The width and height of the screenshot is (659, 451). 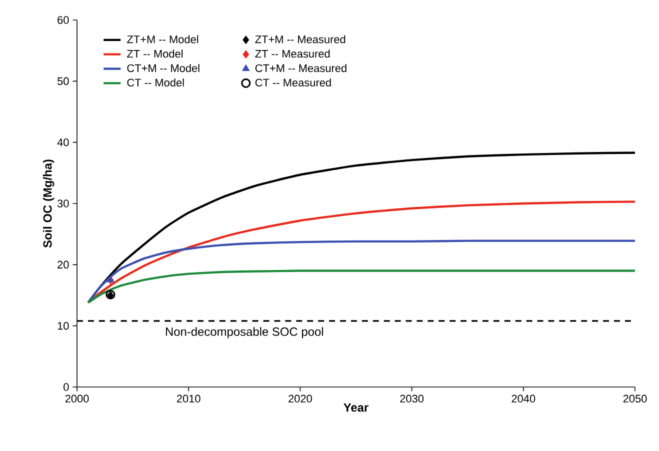 I want to click on y-tick-label: 50, so click(x=63, y=81).